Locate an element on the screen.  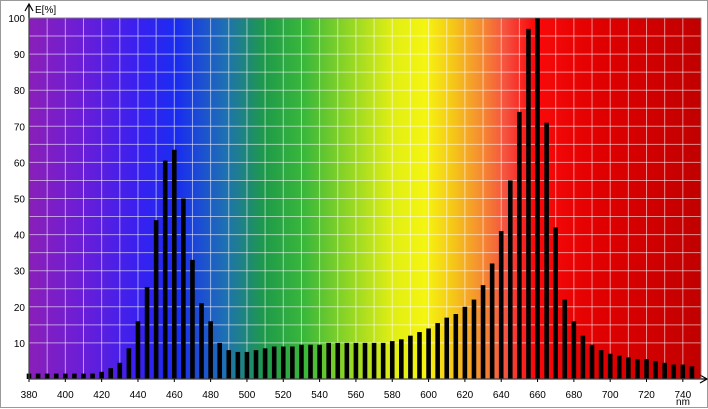
y-tick-label: 80 is located at coordinates (20, 91).